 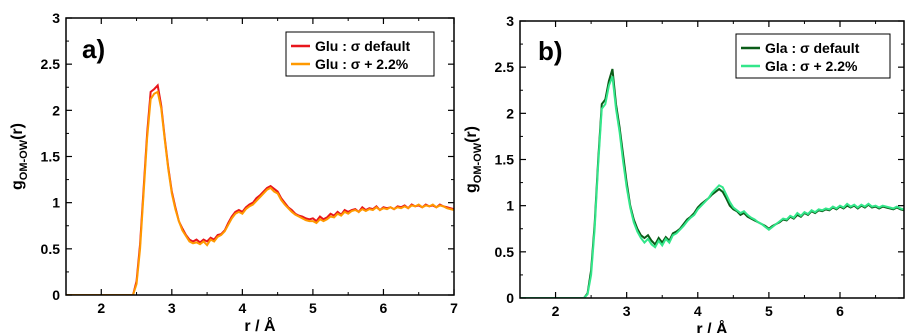 What do you see at coordinates (362, 46) in the screenshot?
I see `legend-label: Glu : σ default` at bounding box center [362, 46].